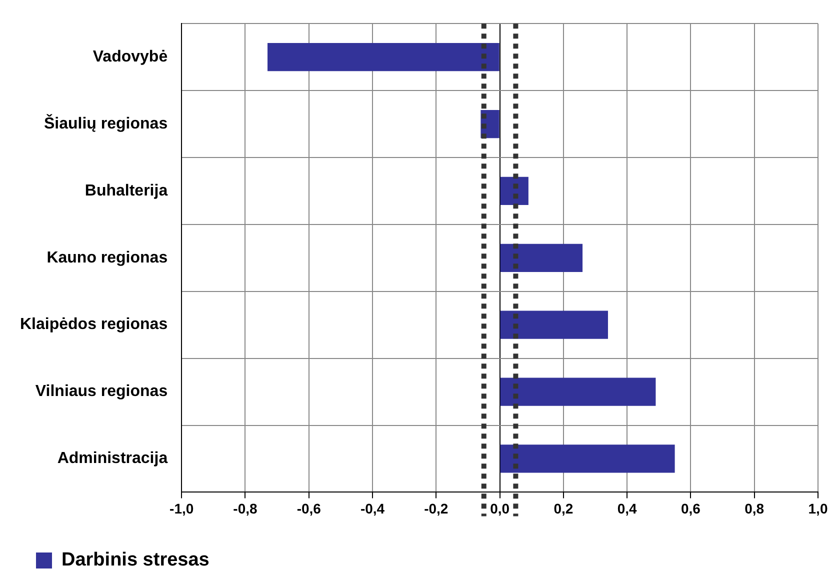 The height and width of the screenshot is (584, 832). Describe the element at coordinates (690, 508) in the screenshot. I see `x-tick-label: 0,6` at that location.